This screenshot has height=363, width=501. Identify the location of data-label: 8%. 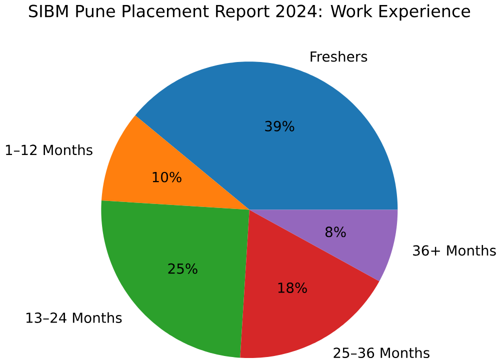
(335, 232).